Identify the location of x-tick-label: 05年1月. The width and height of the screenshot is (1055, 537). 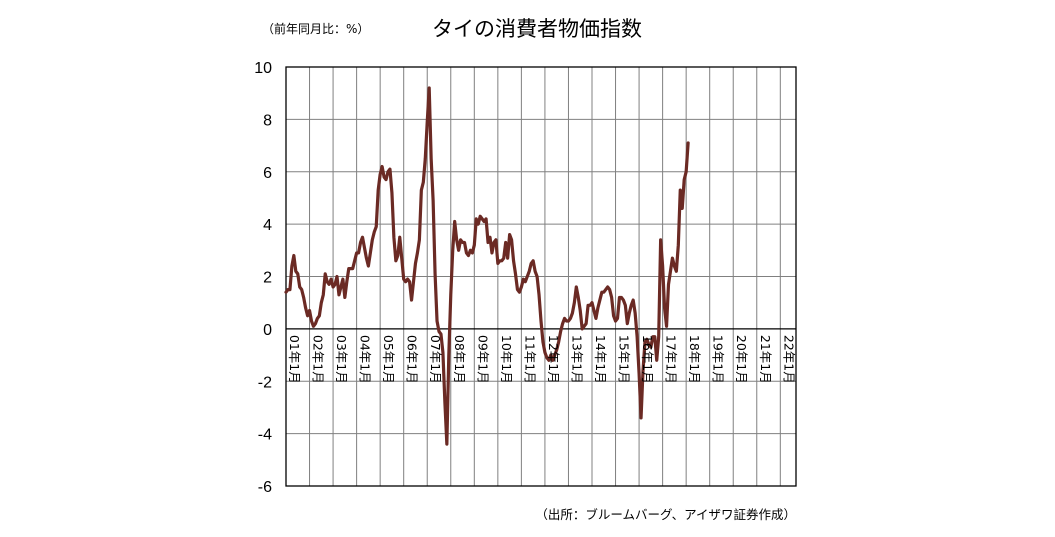
(388, 359).